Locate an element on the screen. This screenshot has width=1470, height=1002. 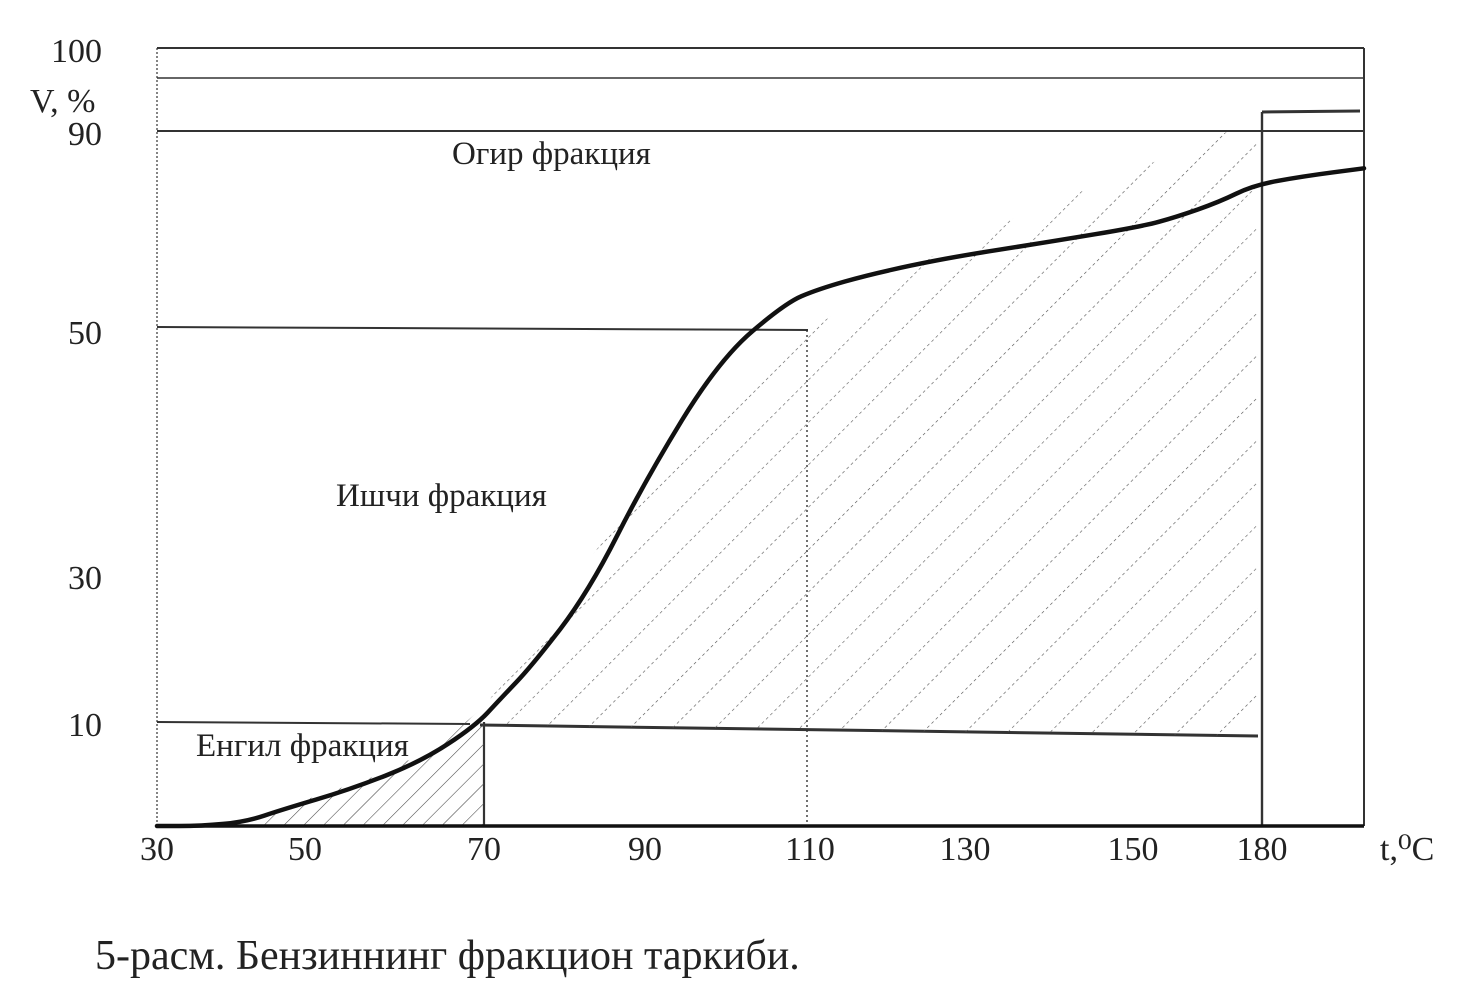
middle-fraction-label: Ишчи фракция is located at coordinates (441, 496).